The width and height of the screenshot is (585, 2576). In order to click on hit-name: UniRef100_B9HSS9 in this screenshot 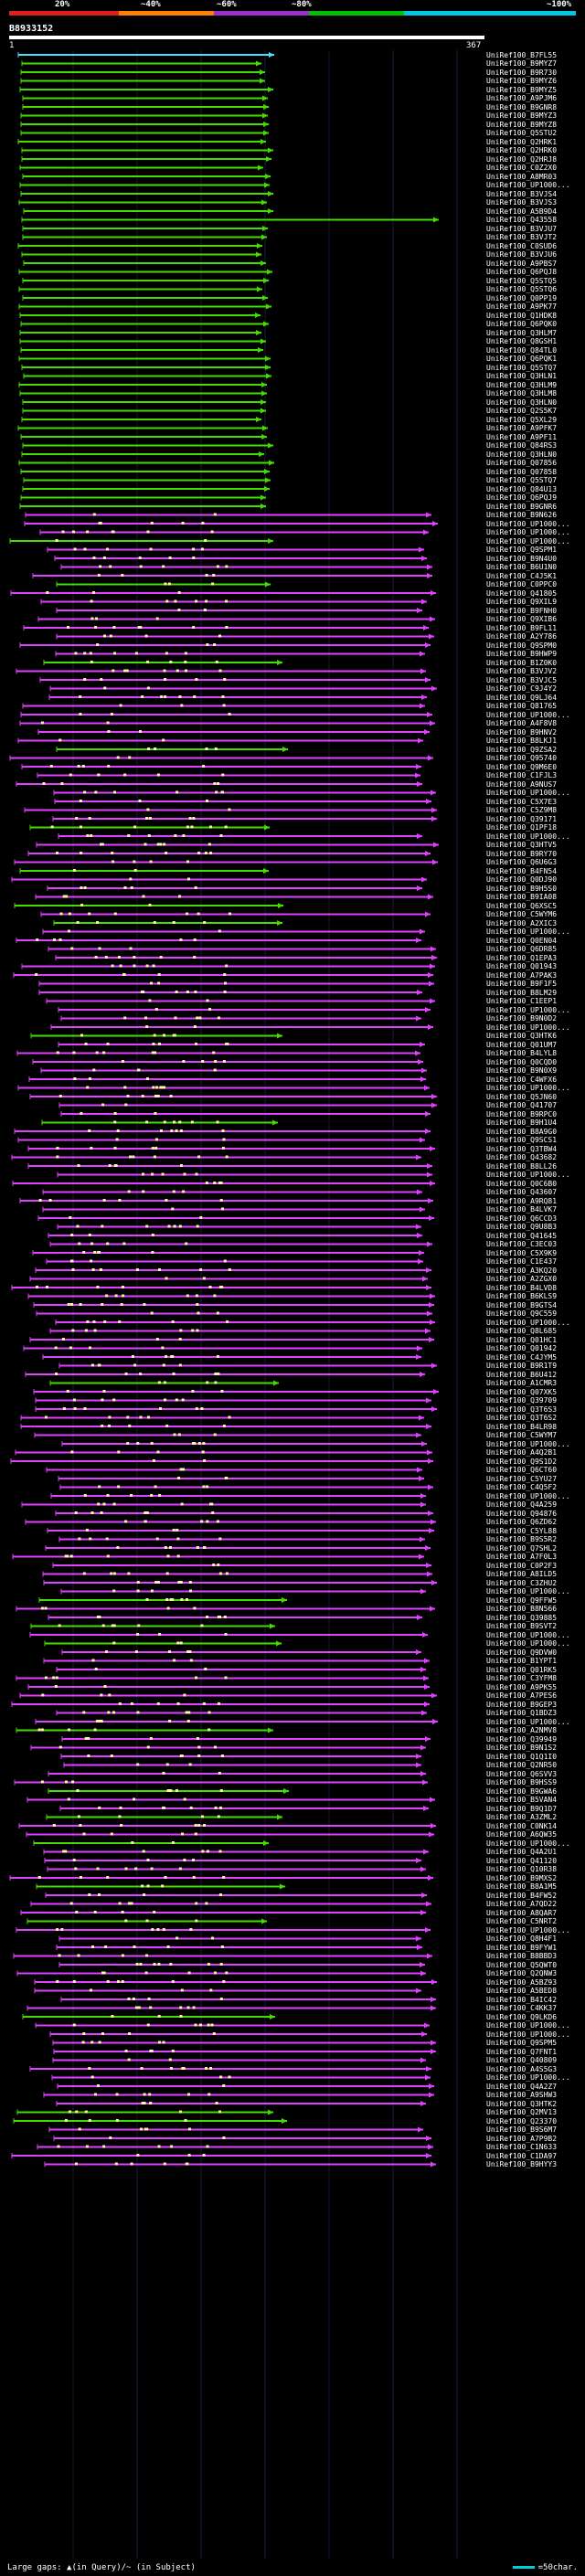, I will do `click(522, 1782)`.